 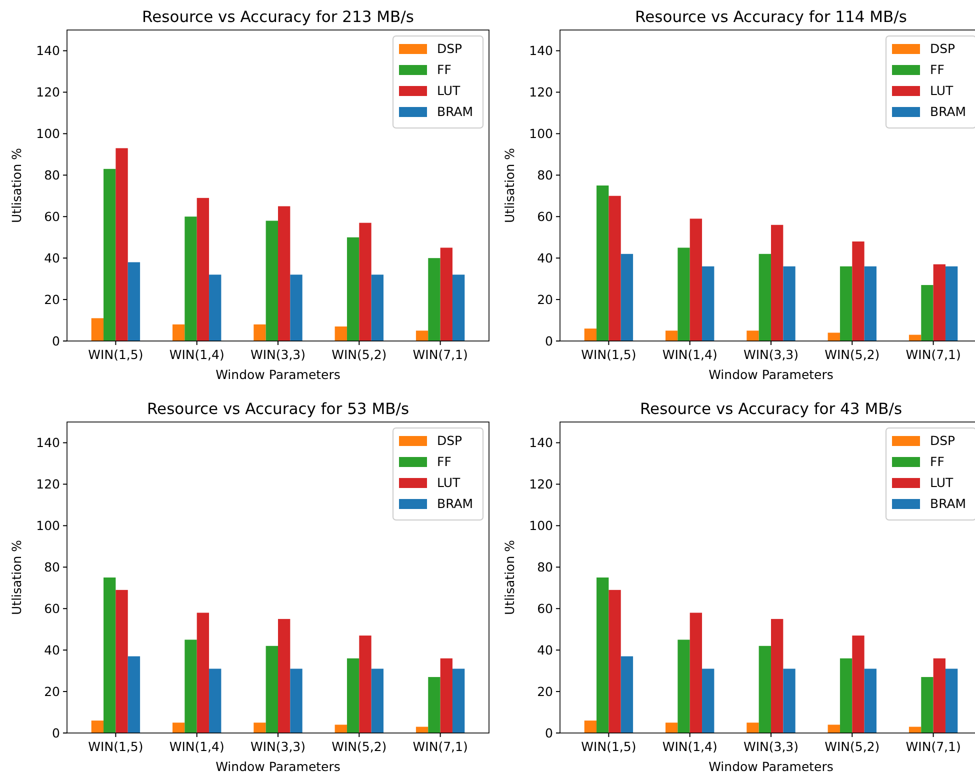 What do you see at coordinates (771, 17) in the screenshot?
I see `chart-title: Resource vs Accuracy for 114 MB/s` at bounding box center [771, 17].